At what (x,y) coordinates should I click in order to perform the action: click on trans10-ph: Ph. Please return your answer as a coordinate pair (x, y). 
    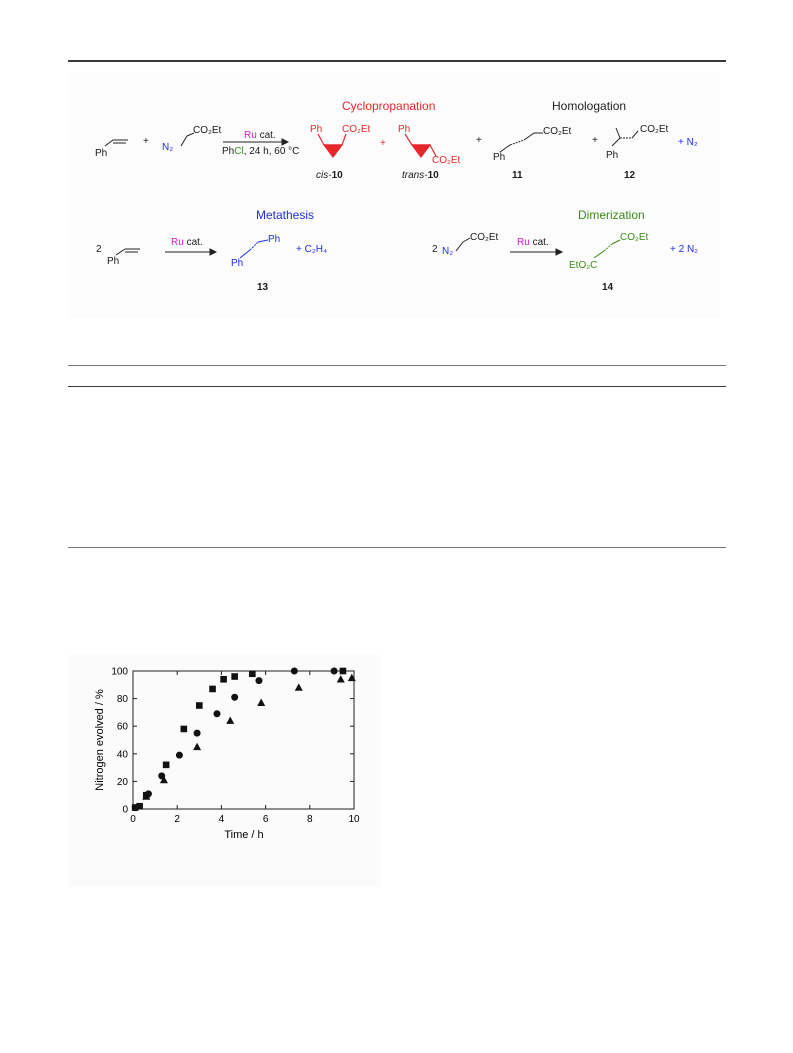
    Looking at the image, I should click on (404, 129).